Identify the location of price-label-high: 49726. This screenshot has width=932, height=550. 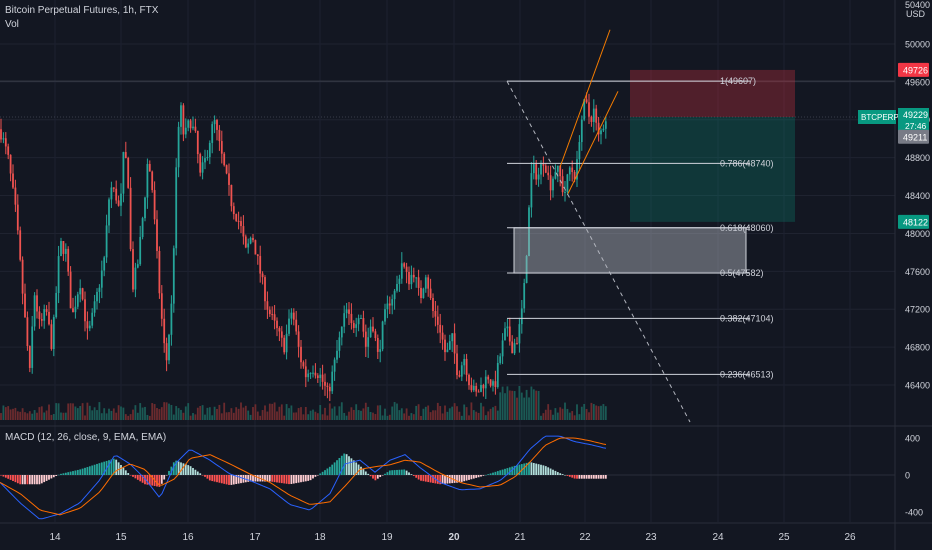
(915, 70).